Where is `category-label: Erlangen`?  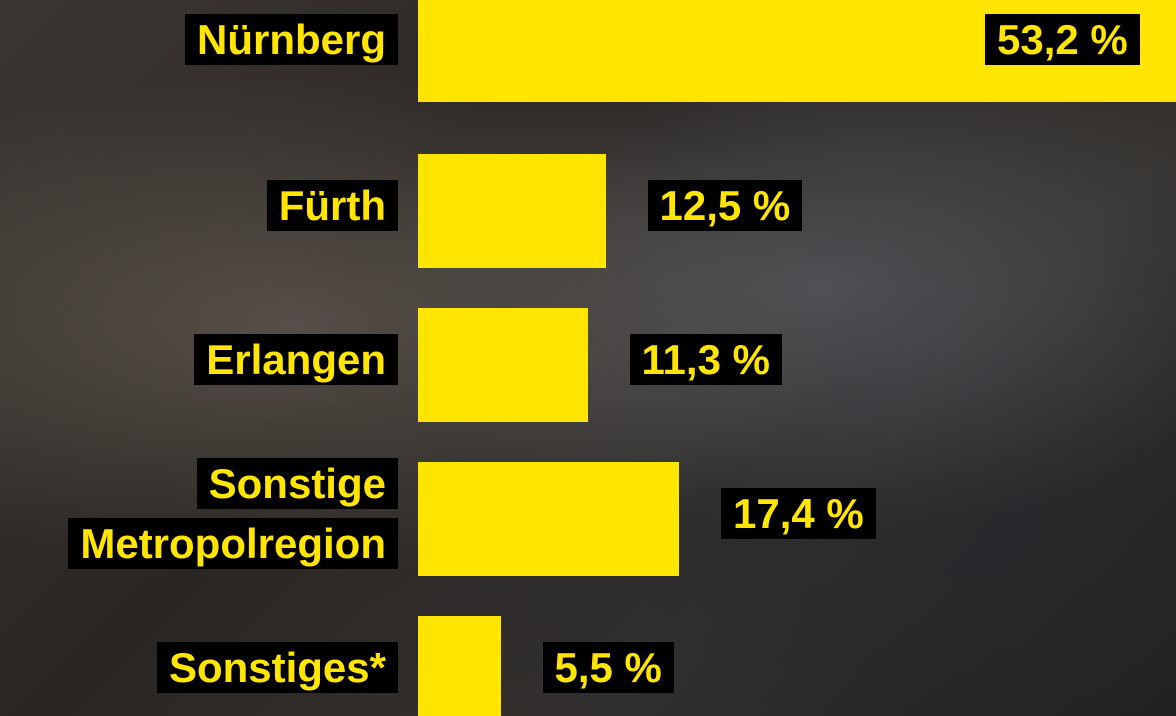
category-label: Erlangen is located at coordinates (208, 364).